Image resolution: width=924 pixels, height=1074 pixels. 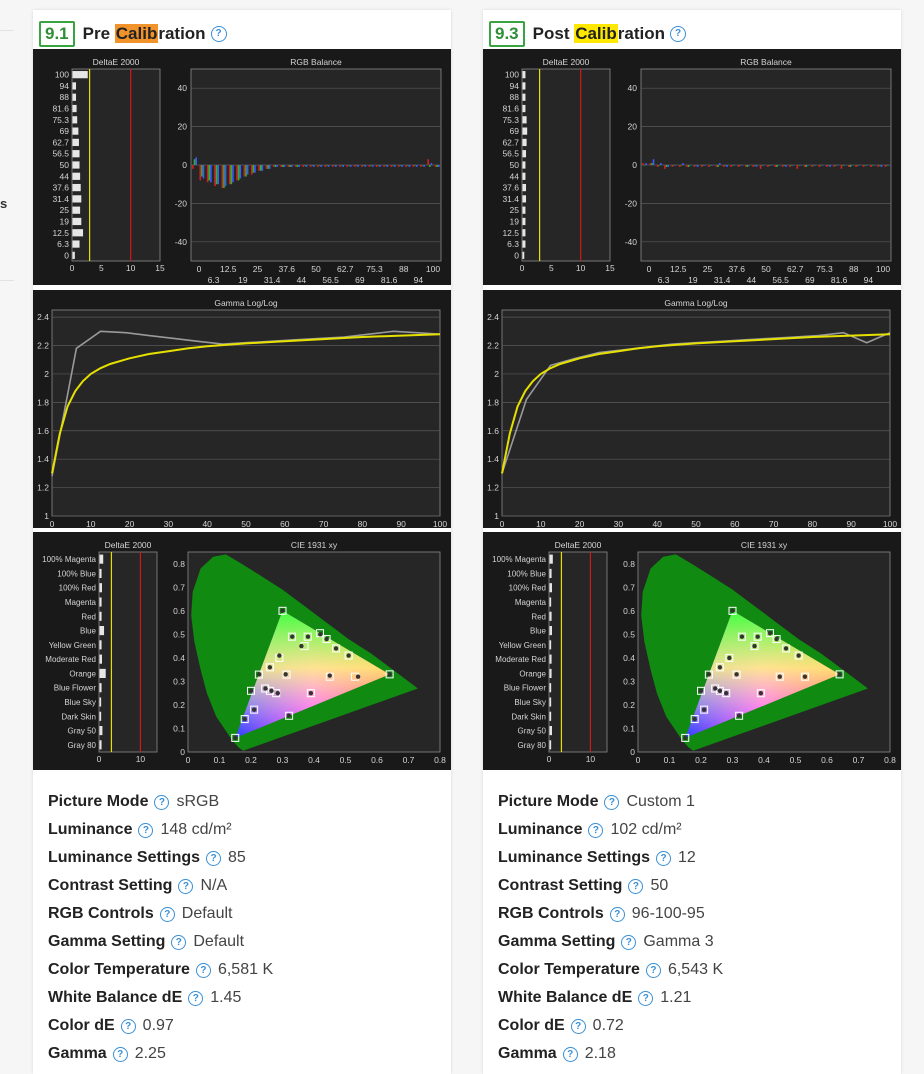 I want to click on x-tick-label: 88, so click(x=854, y=269).